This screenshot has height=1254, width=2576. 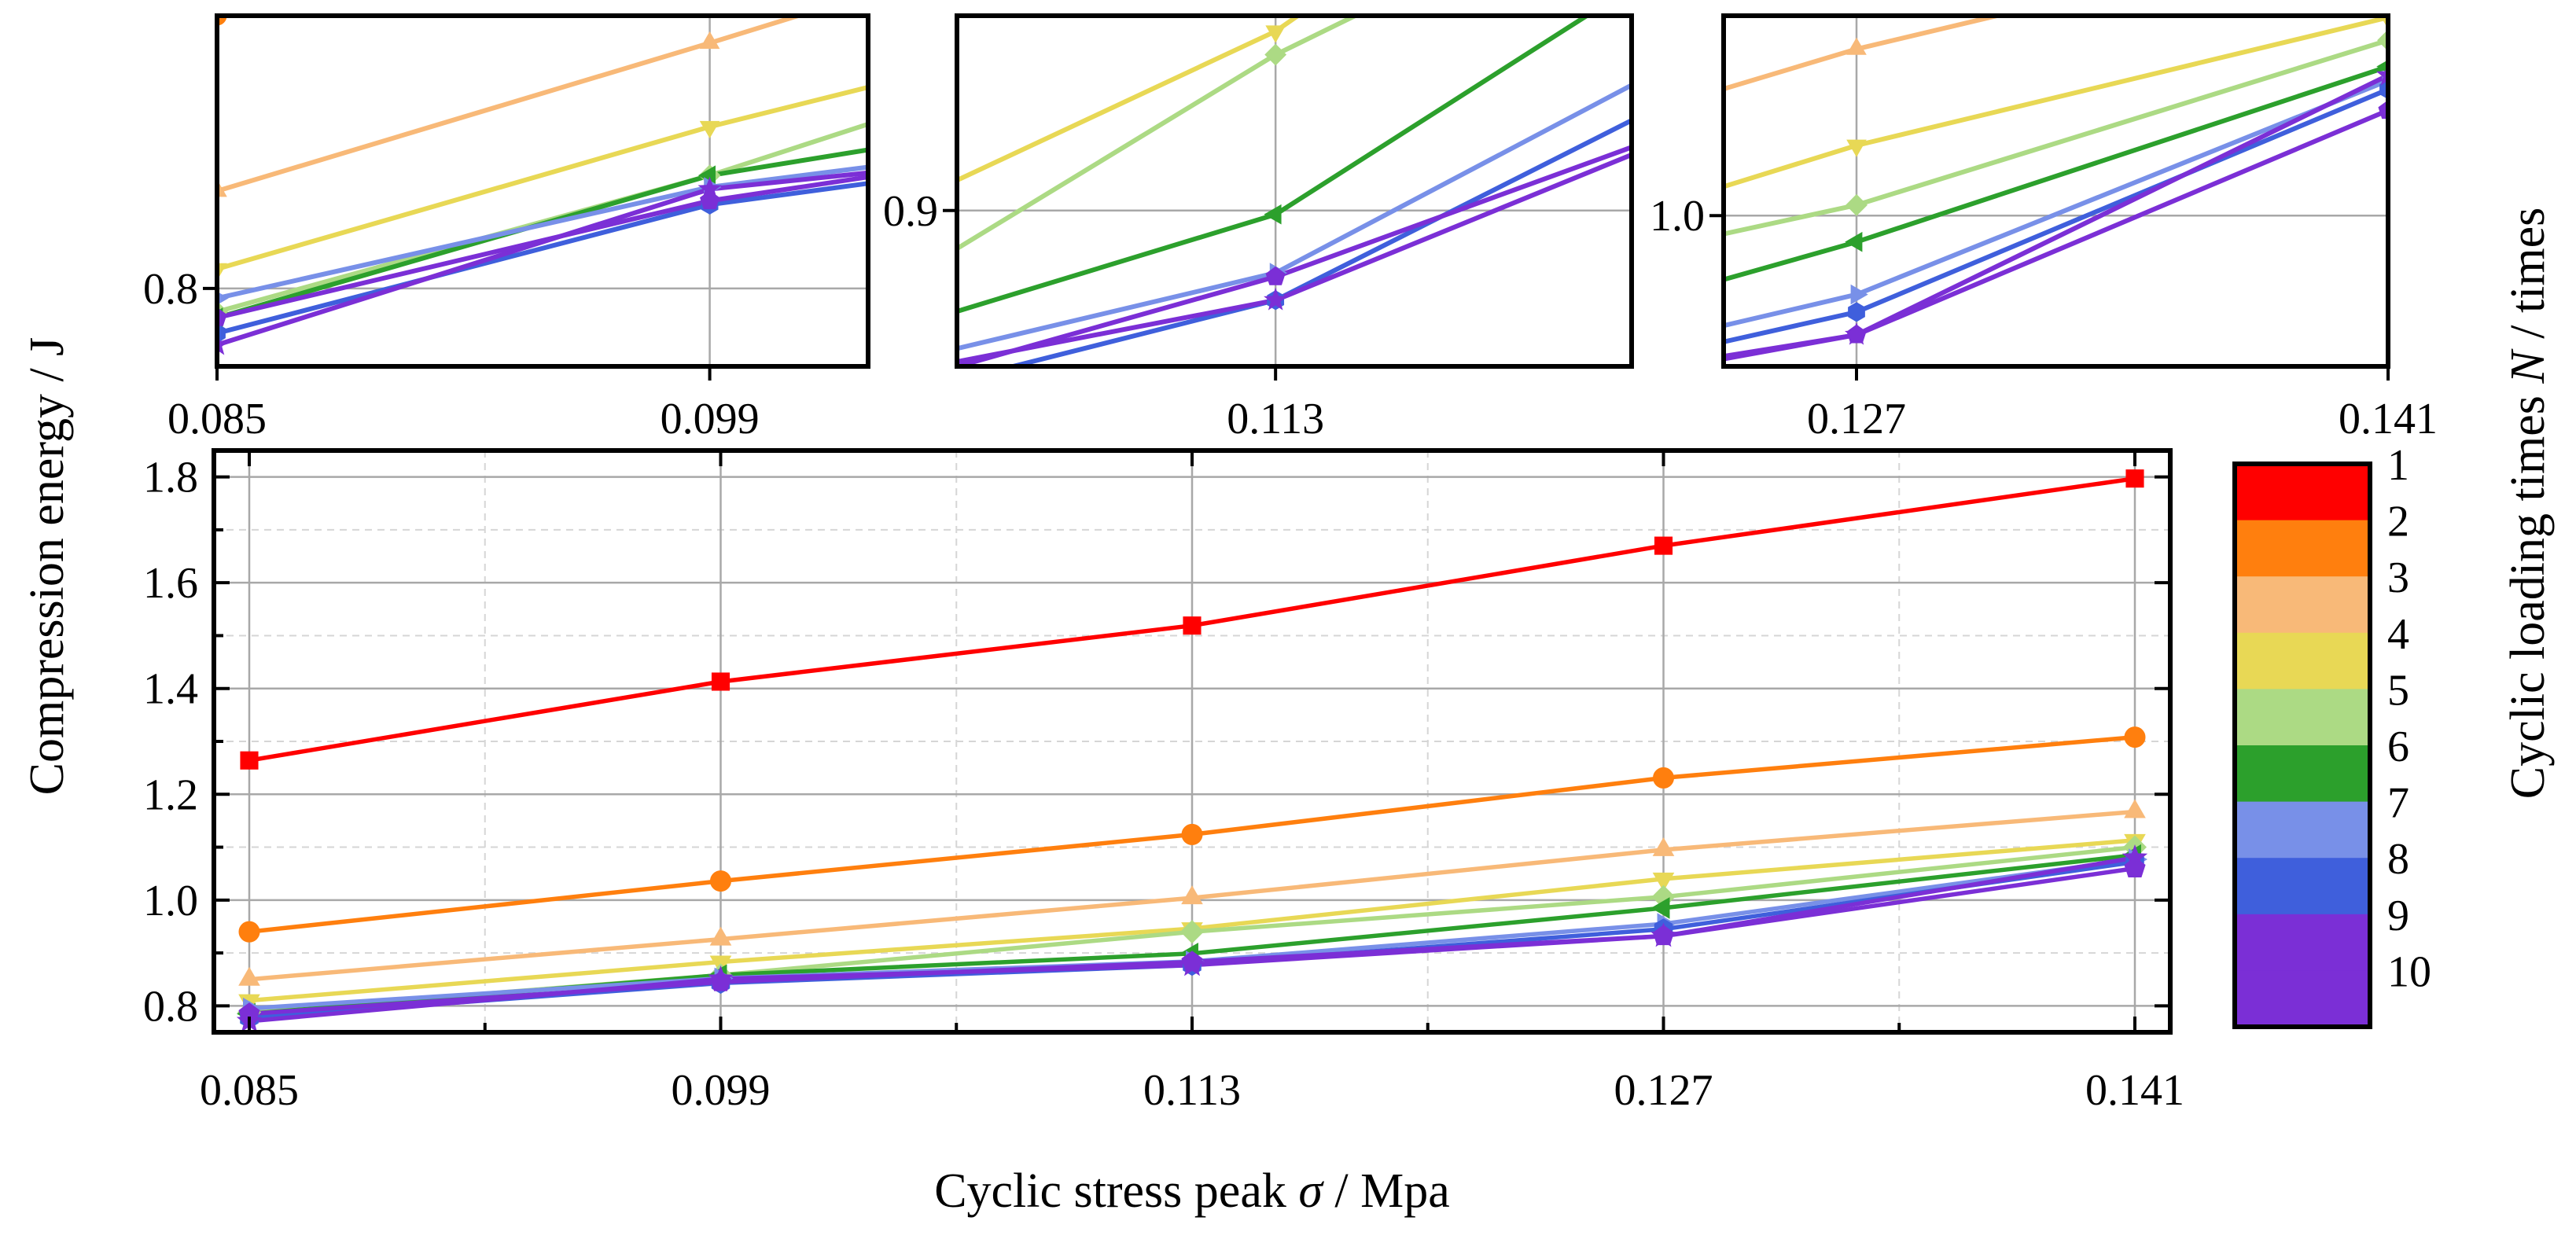 What do you see at coordinates (170, 901) in the screenshot?
I see `y-tick-label: 1.0` at bounding box center [170, 901].